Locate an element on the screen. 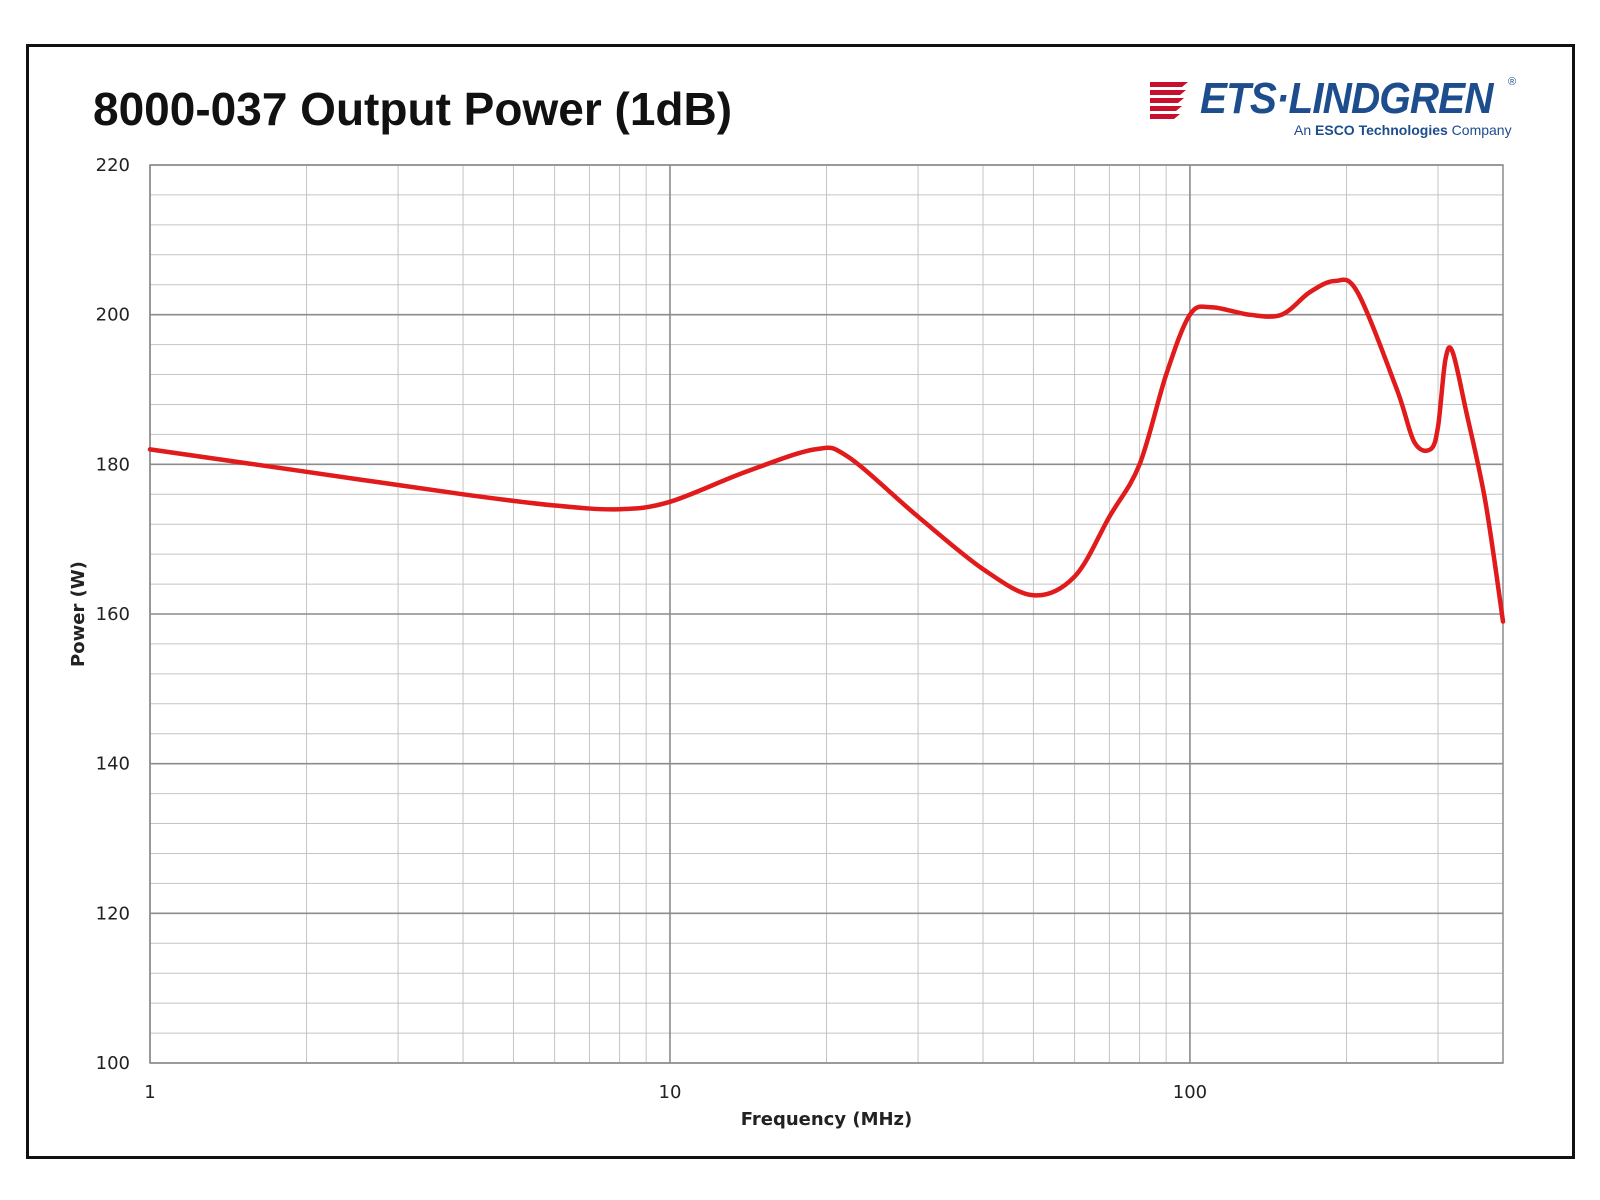  y-axis-ticks: 100 120 140 160 180 200 220 is located at coordinates (113, 614).